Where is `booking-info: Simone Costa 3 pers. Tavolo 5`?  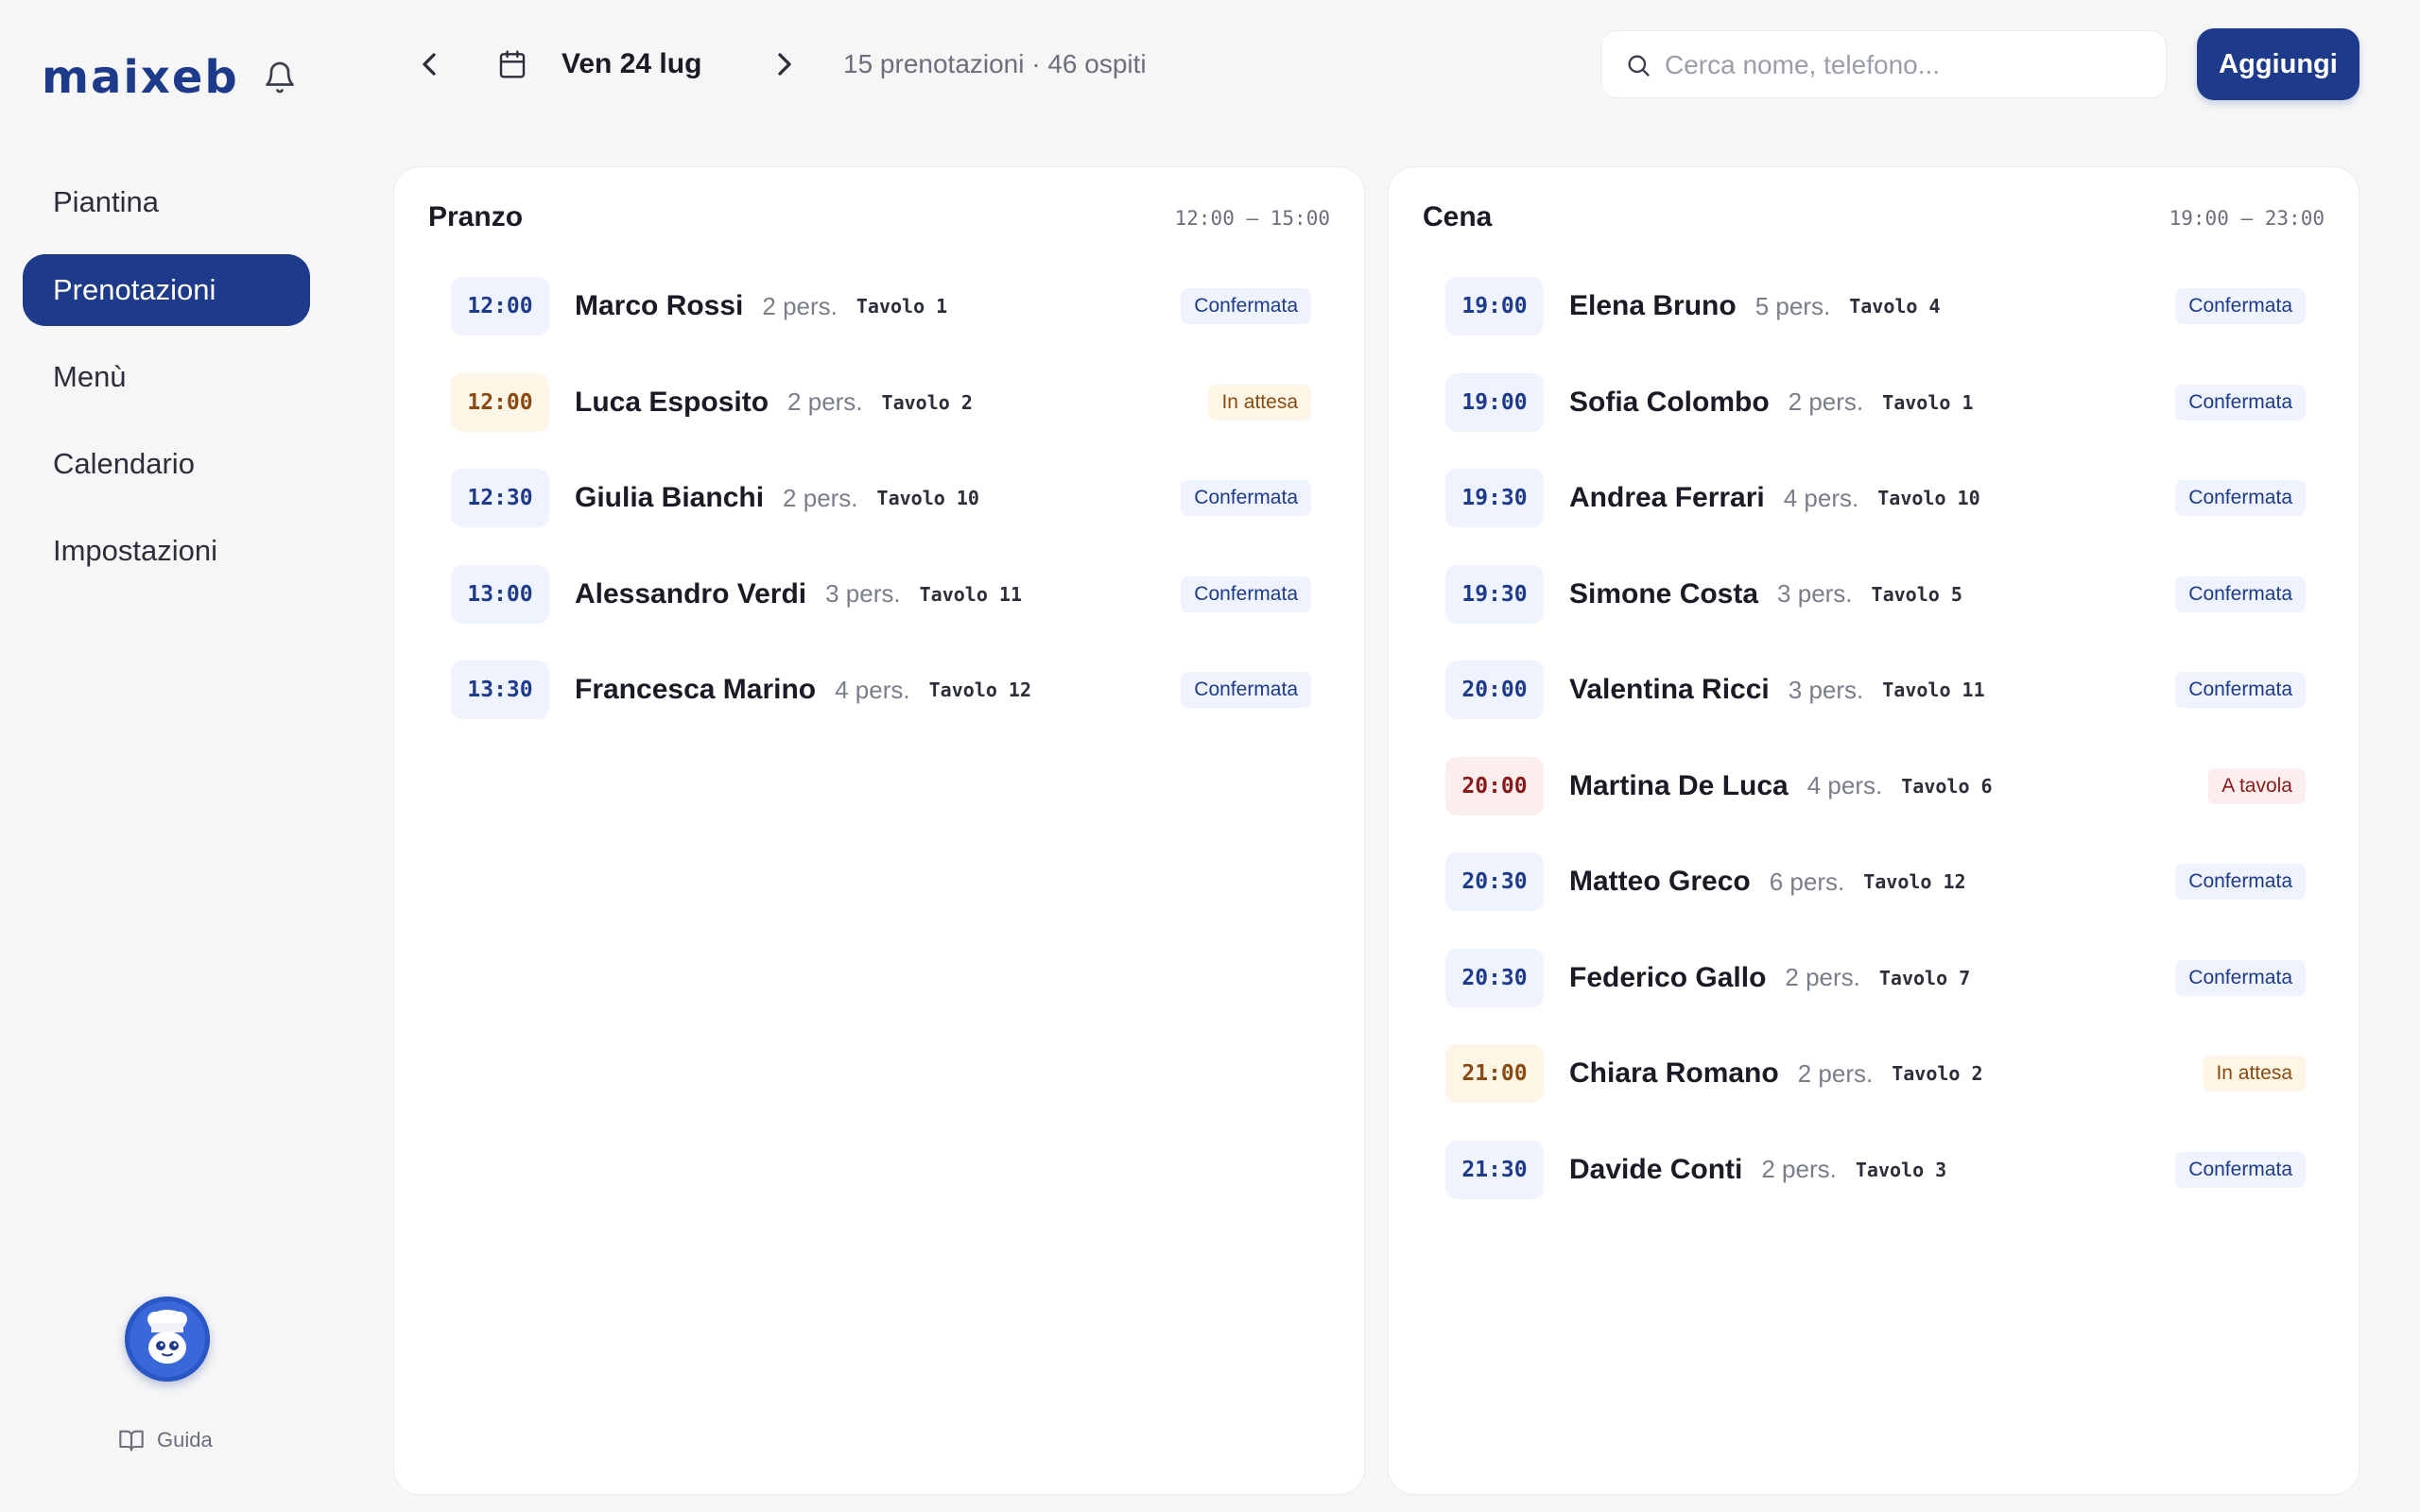 booking-info: Simone Costa 3 pers. Tavolo 5 is located at coordinates (1765, 594).